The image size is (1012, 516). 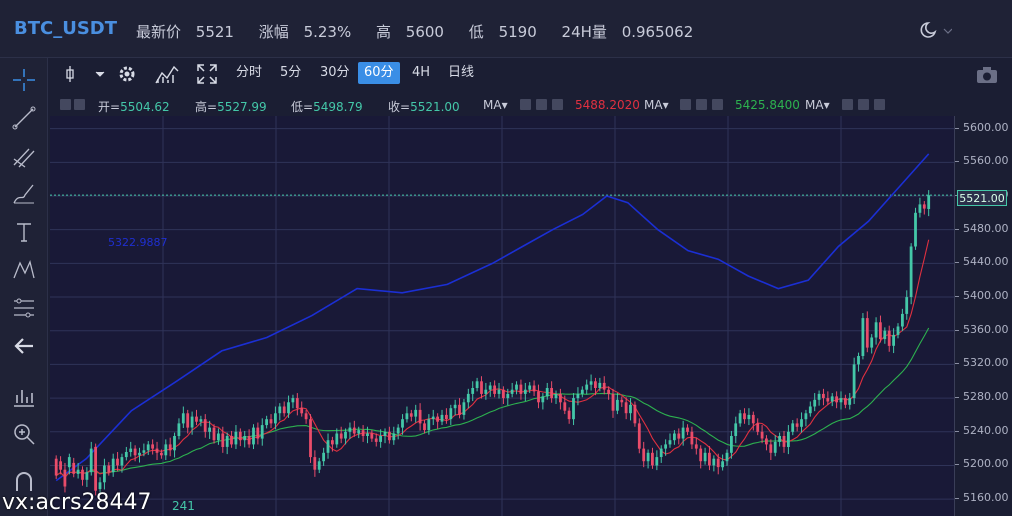 What do you see at coordinates (79, 104) in the screenshot?
I see `legend-eye-icon` at bounding box center [79, 104].